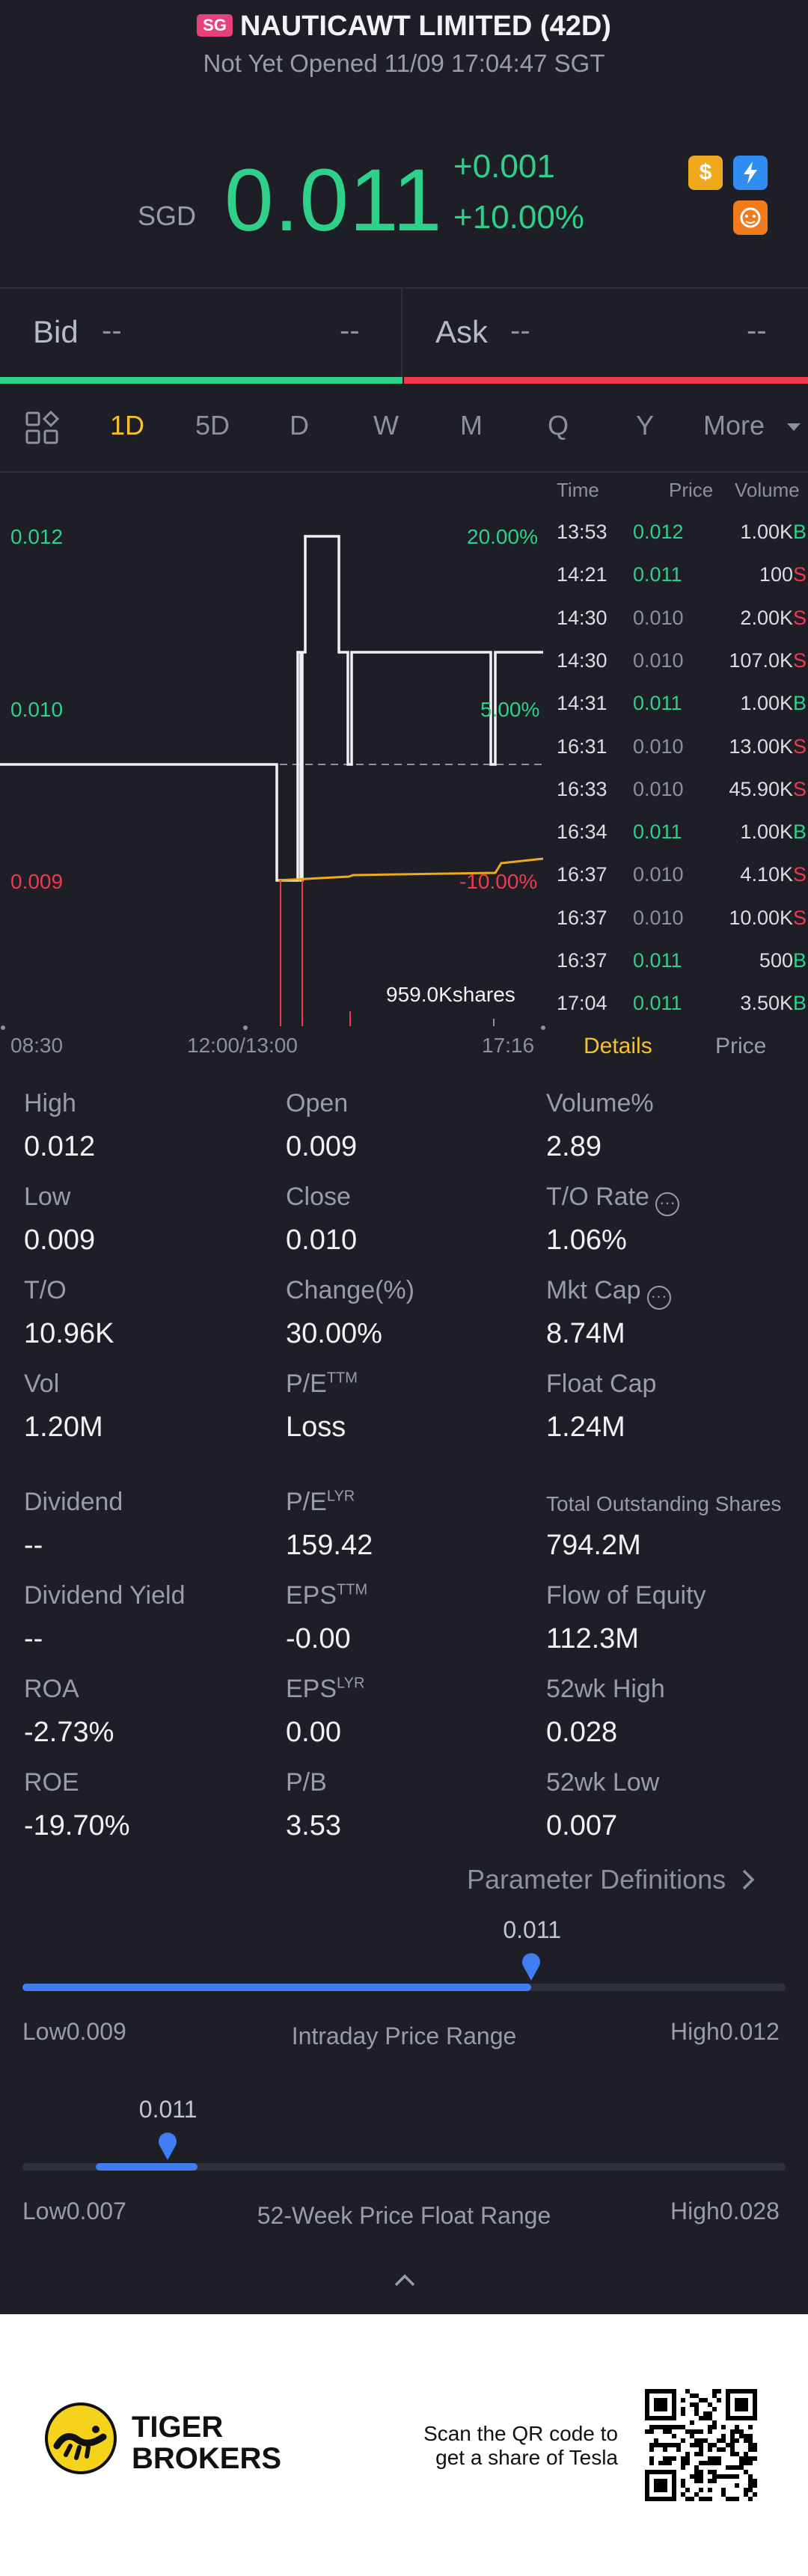  What do you see at coordinates (582, 1003) in the screenshot?
I see `trade-time: 17:04` at bounding box center [582, 1003].